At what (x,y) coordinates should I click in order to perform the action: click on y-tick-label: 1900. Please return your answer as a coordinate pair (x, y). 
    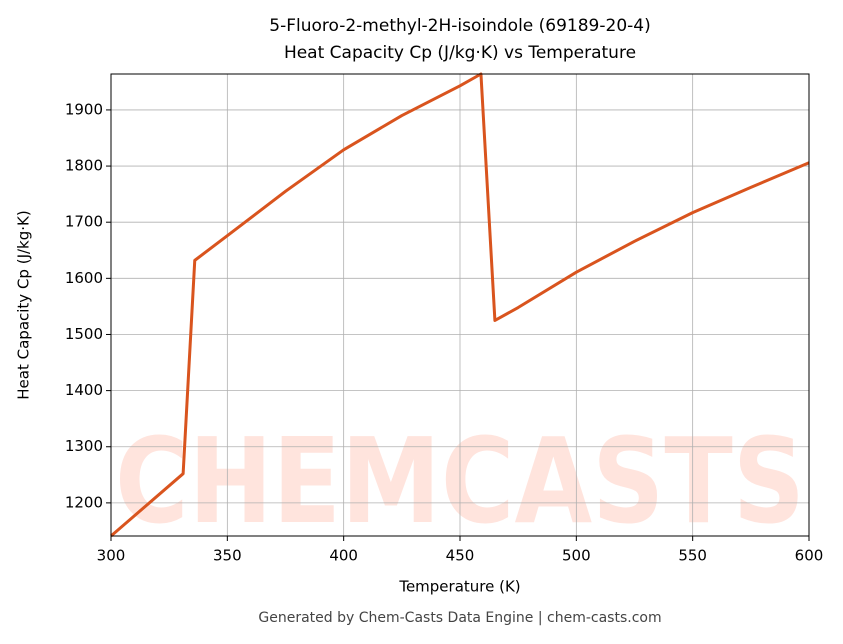
    Looking at the image, I should click on (84, 109).